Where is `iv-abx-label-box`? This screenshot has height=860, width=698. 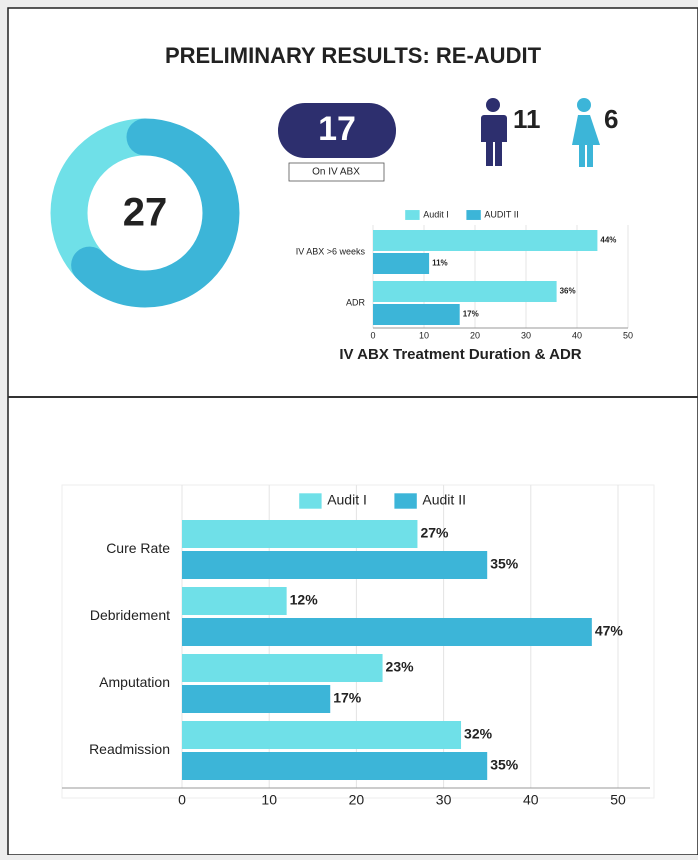 iv-abx-label-box is located at coordinates (336, 172).